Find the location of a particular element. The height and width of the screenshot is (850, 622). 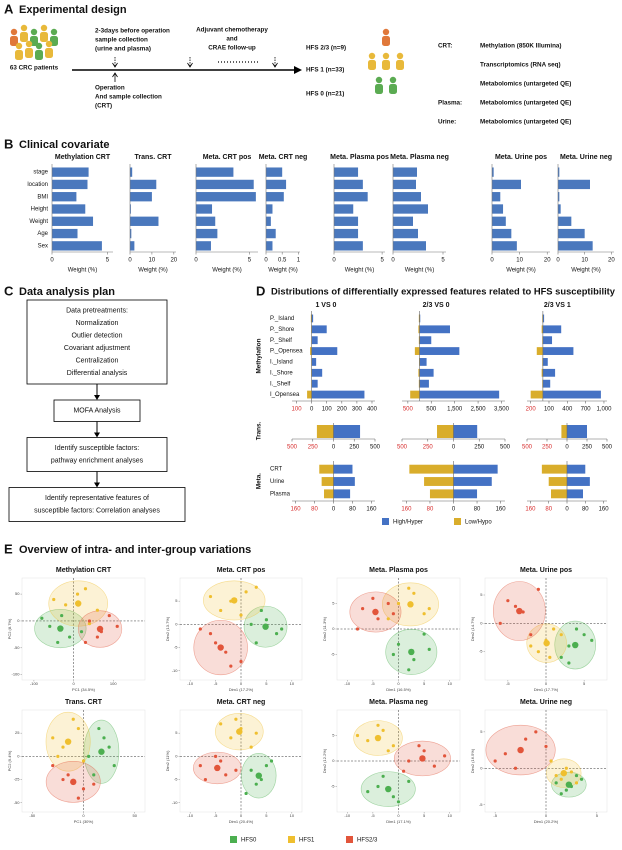

y-tick-label: 5 is located at coordinates (333, 603).